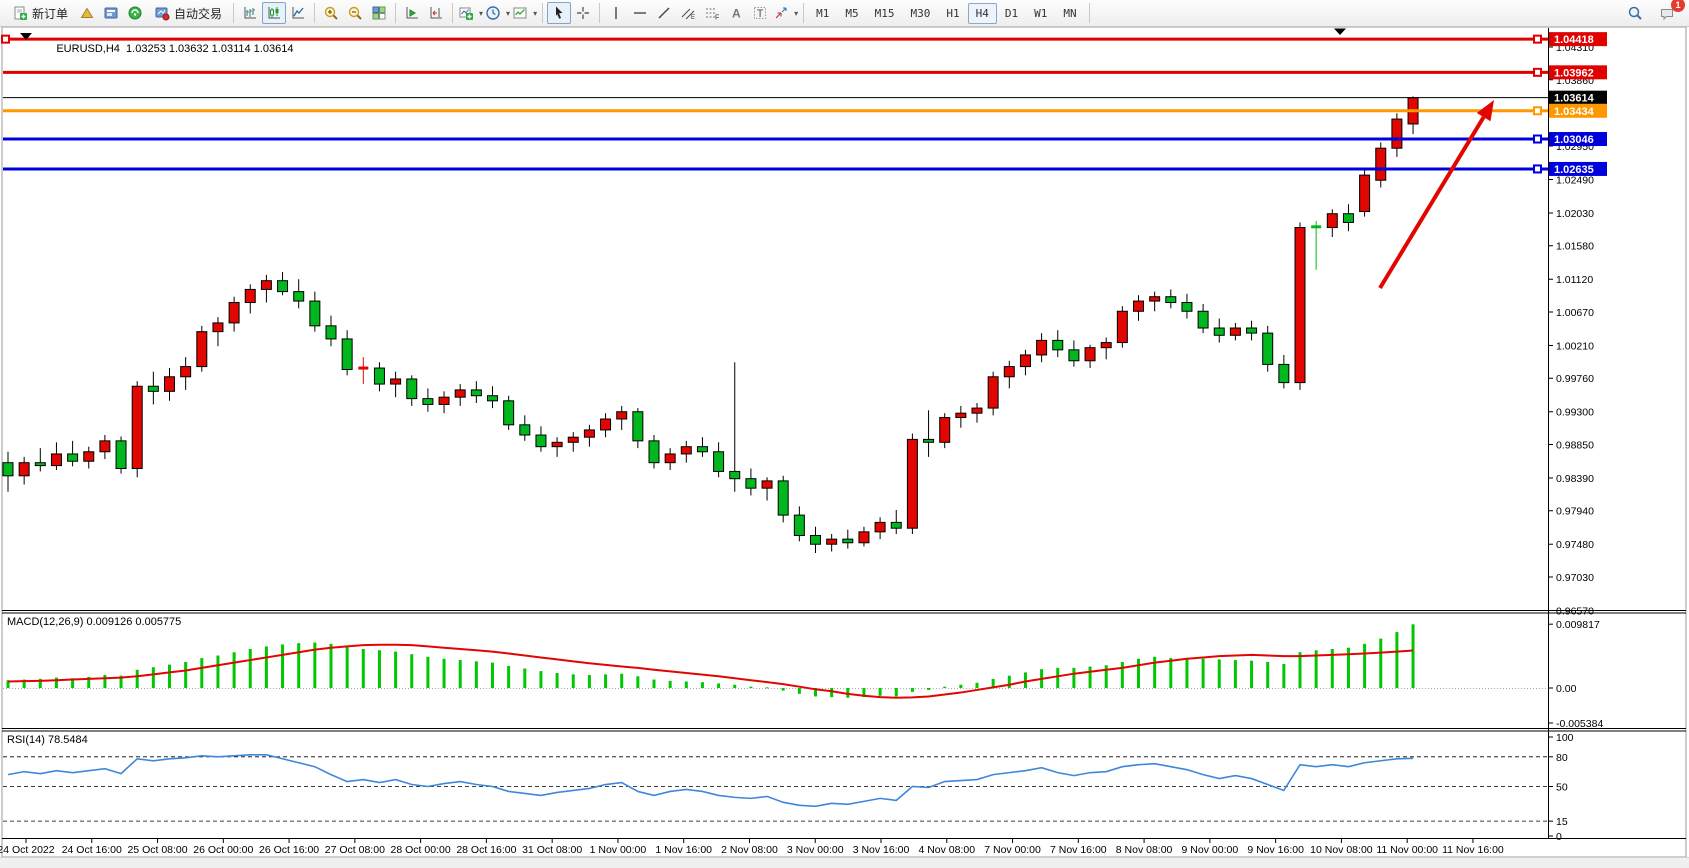 The image size is (1689, 868). Describe the element at coordinates (852, 13) in the screenshot. I see `timeframe-button-M5: M5` at that location.